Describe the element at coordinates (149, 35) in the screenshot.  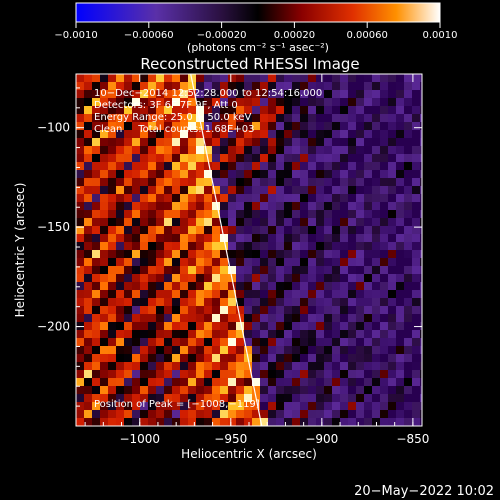
I see `colorbar-tick-label: −0.00060` at that location.